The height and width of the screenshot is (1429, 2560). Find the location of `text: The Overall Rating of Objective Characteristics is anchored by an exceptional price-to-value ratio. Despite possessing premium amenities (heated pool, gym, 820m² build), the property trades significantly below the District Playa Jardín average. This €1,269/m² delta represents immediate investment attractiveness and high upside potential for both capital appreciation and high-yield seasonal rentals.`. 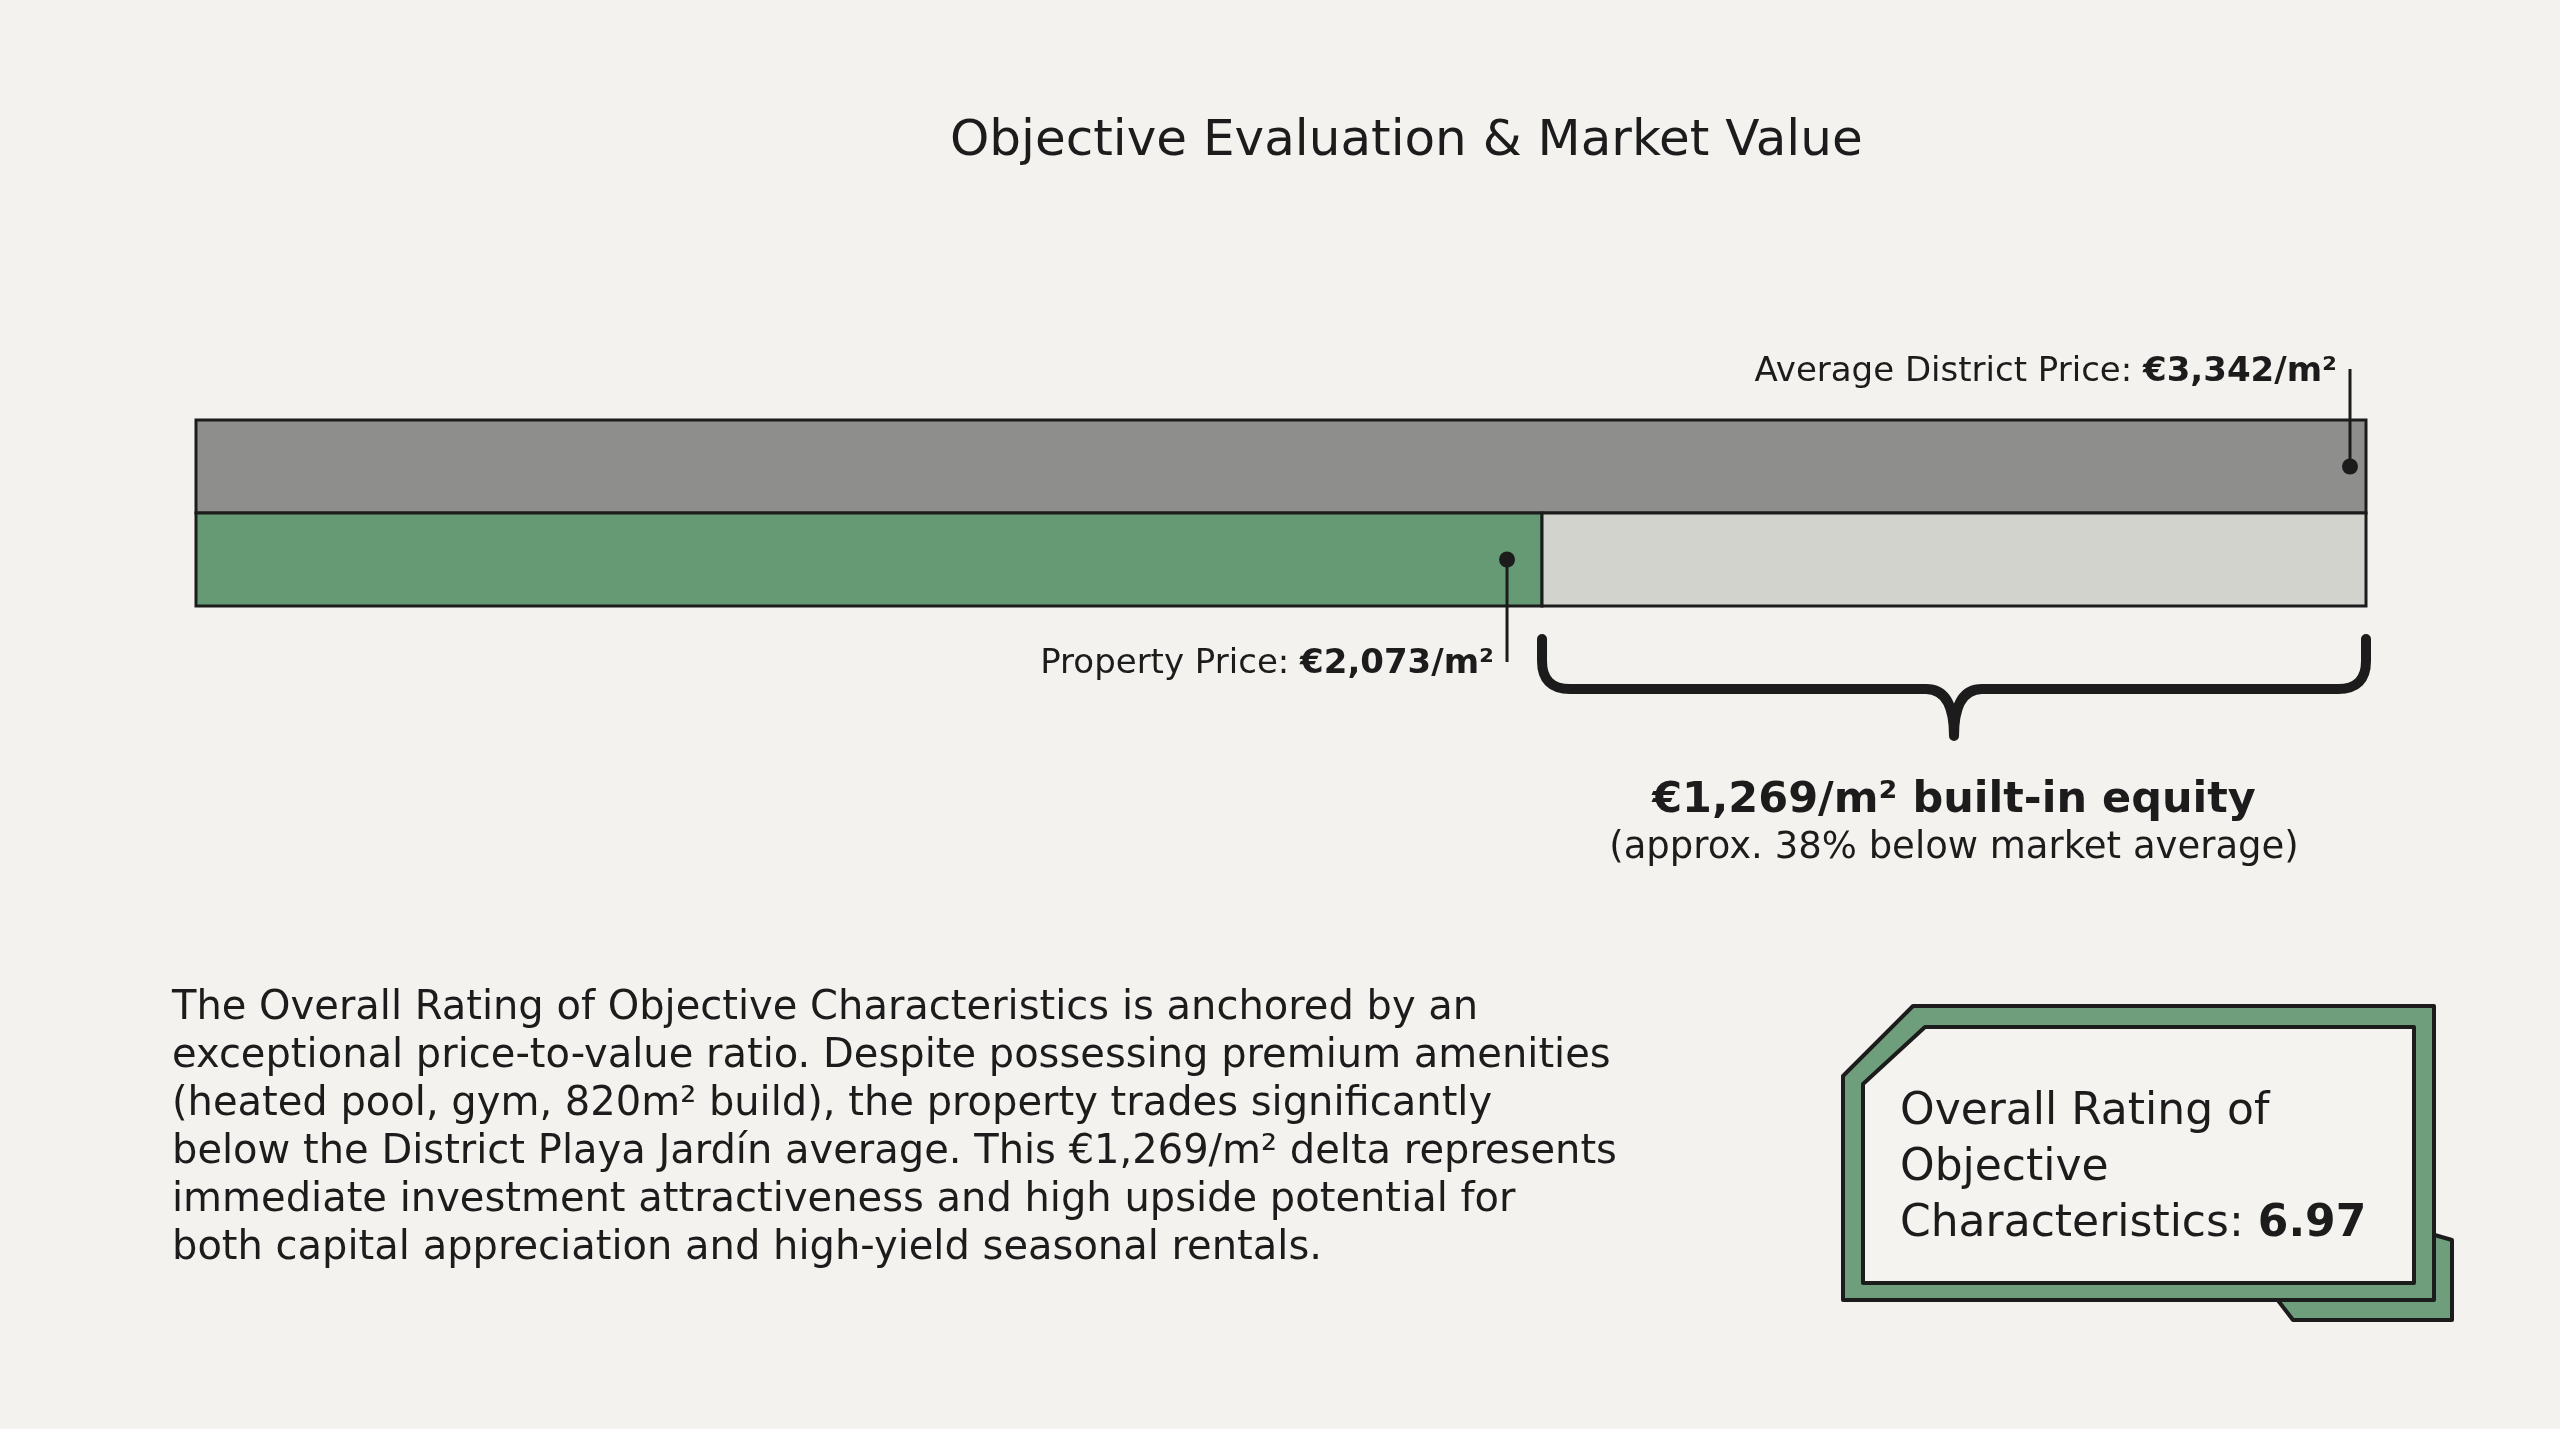

text: The Overall Rating of Objective Characteristics is anchored by an exceptional price-to-value ratio. Despite possessing premium amenities (heated pool, gym, 820m² build), the property trades significantly below the District Playa Jardín average. This €1,269/m² delta represents immediate investment attractiveness and high upside potential for both capital appreciation and high-yield seasonal rentals. is located at coordinates (894, 1125).